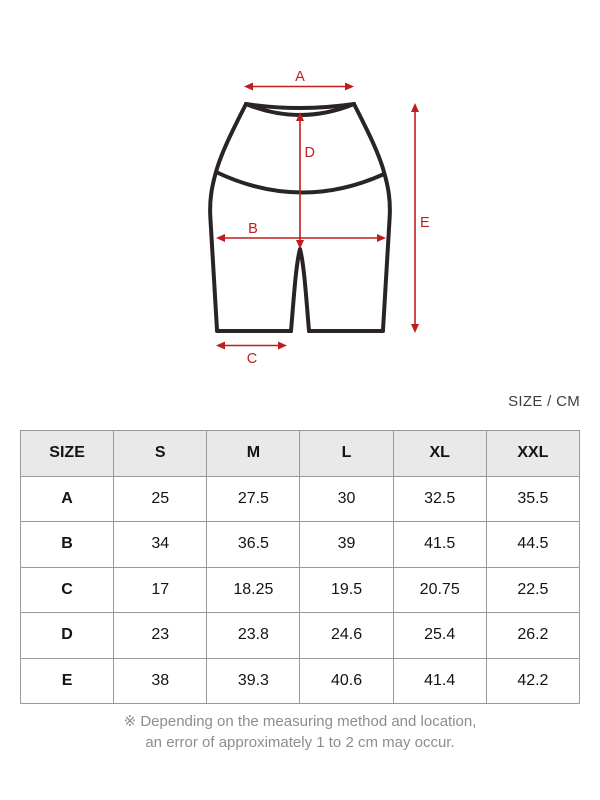 This screenshot has height=800, width=600. Describe the element at coordinates (253, 544) in the screenshot. I see `size-value-cell: 36.5` at that location.